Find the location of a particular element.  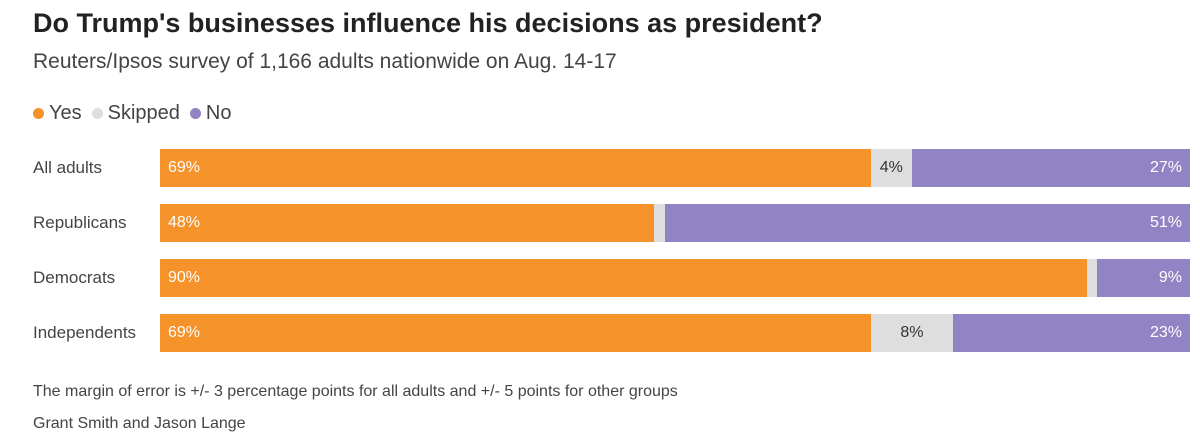

bar-row: 48% 51% is located at coordinates (675, 223).